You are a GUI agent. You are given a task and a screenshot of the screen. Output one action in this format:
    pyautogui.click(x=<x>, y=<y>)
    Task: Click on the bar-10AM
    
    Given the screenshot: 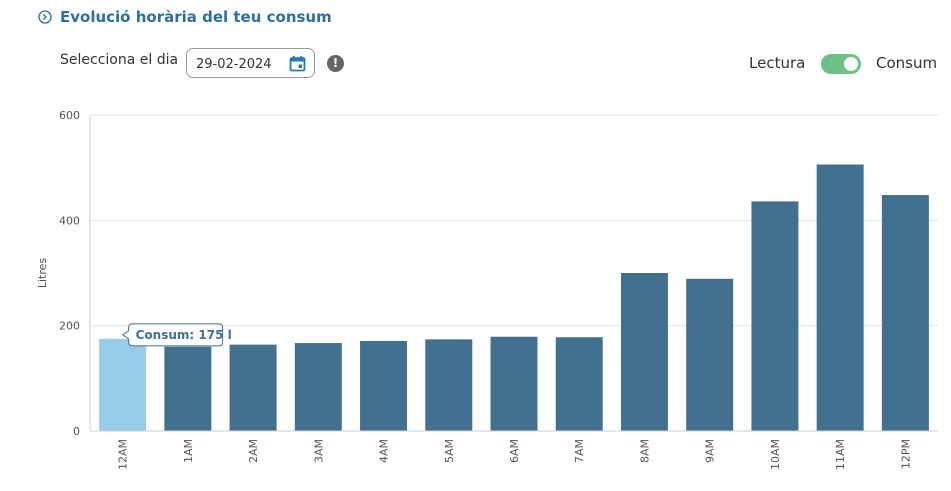 What is the action you would take?
    pyautogui.click(x=775, y=316)
    